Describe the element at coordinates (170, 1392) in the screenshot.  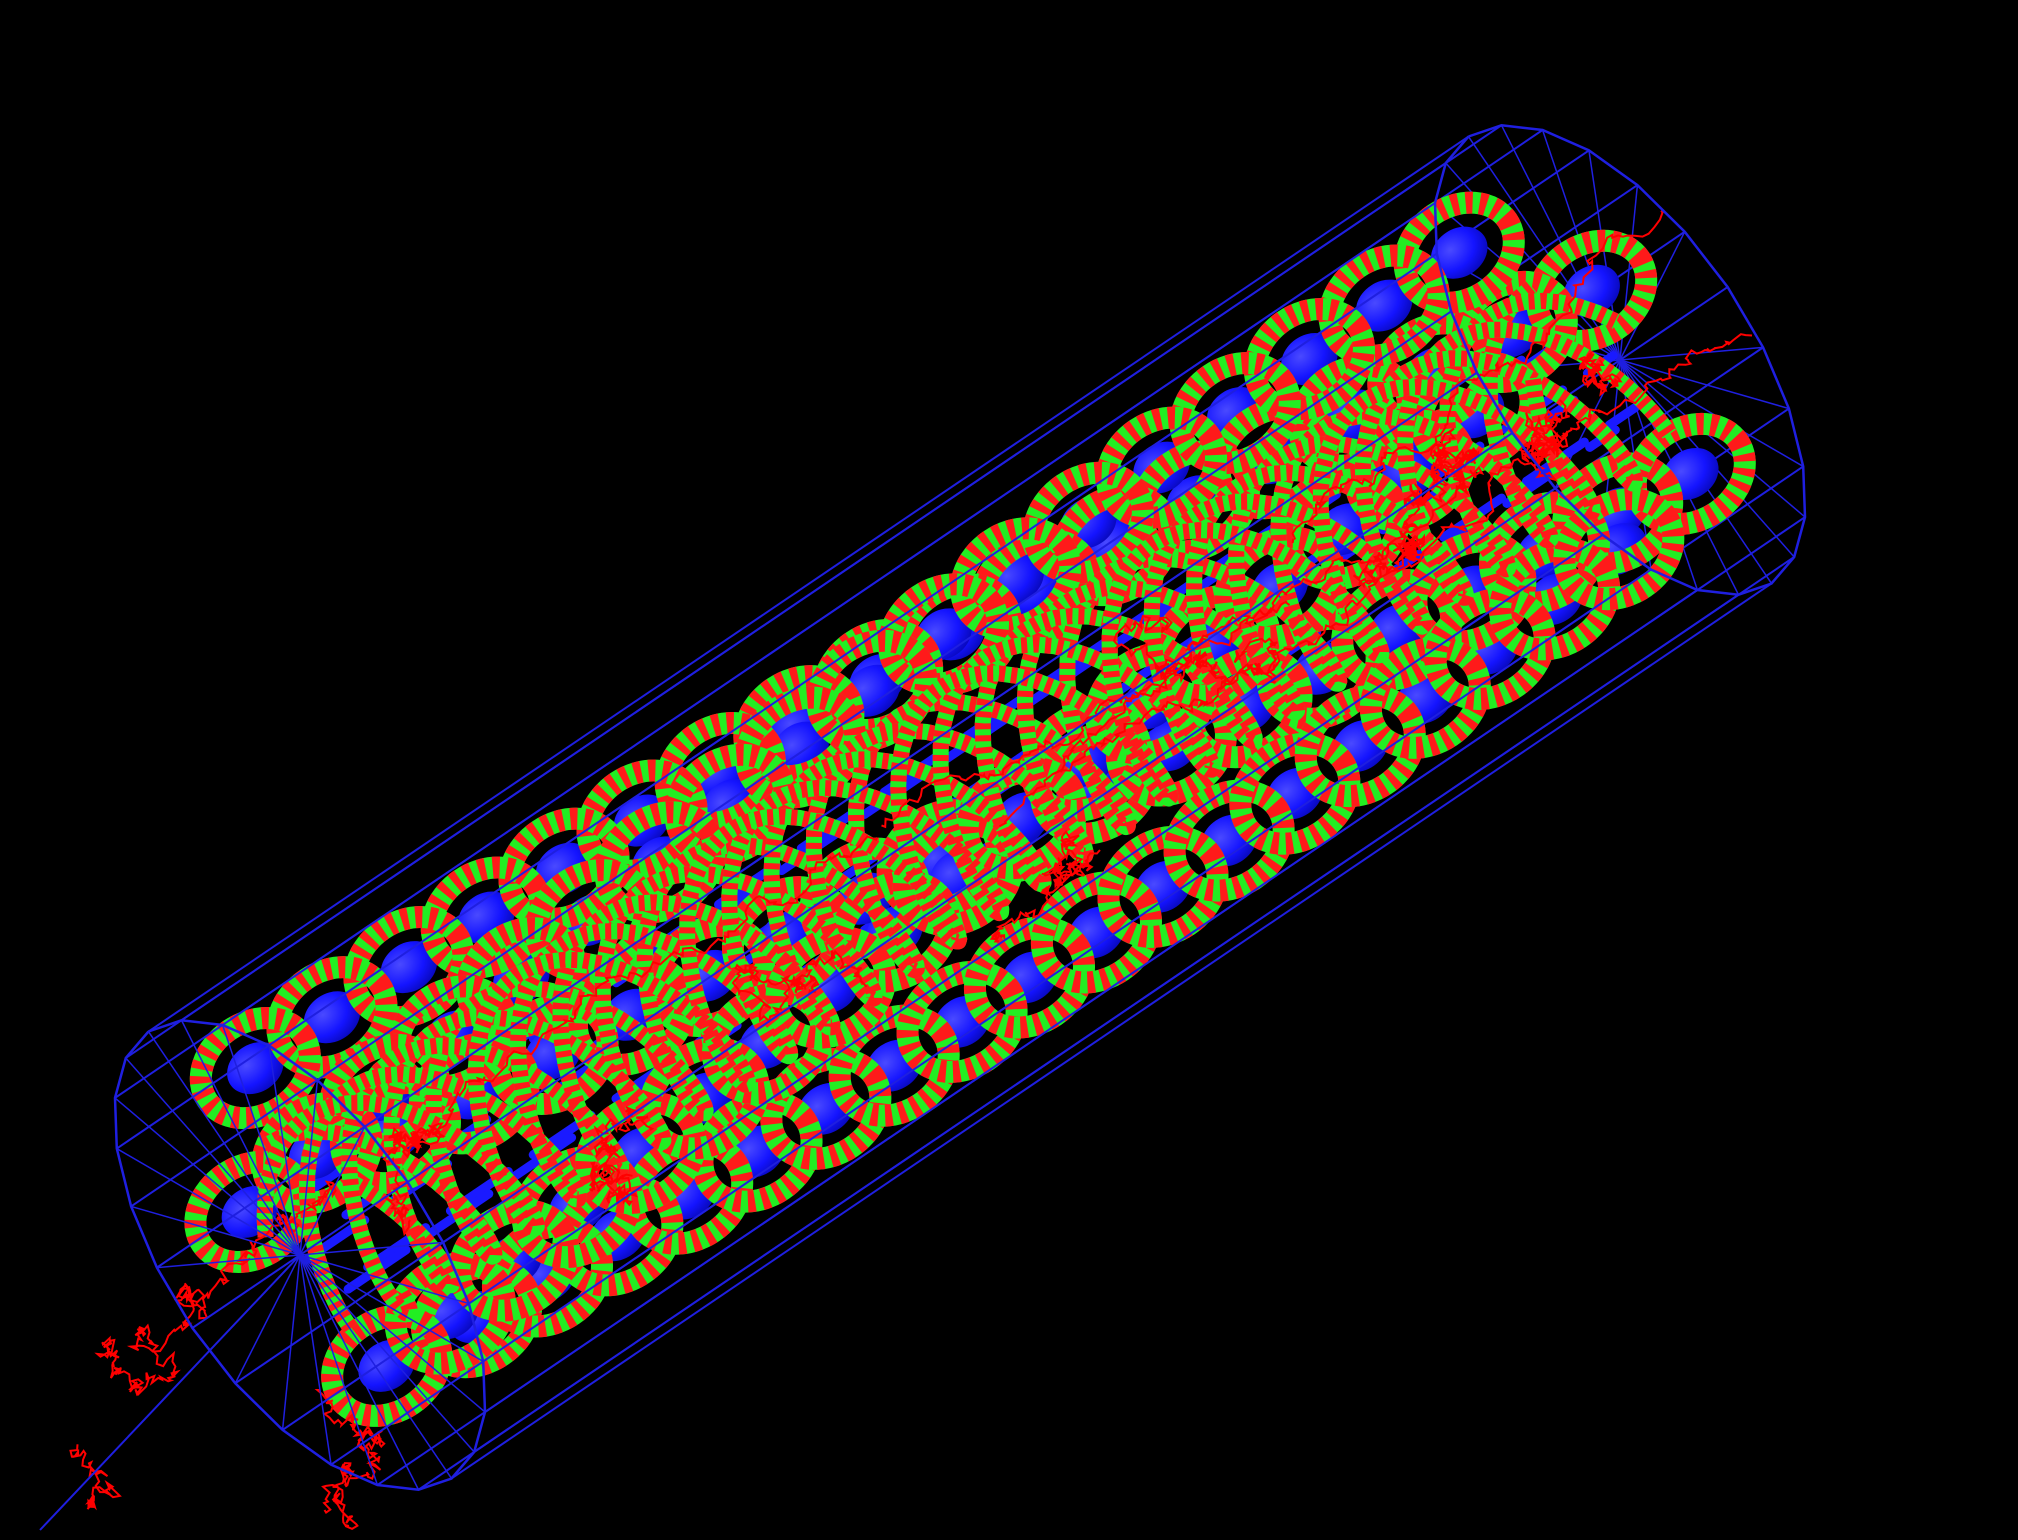
I see `beam-axis-line` at that location.